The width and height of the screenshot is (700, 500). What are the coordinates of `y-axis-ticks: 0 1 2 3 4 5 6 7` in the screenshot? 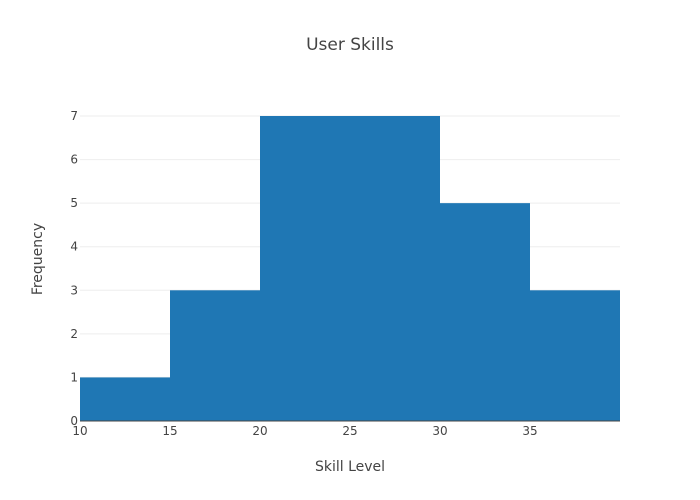 It's located at (74, 268).